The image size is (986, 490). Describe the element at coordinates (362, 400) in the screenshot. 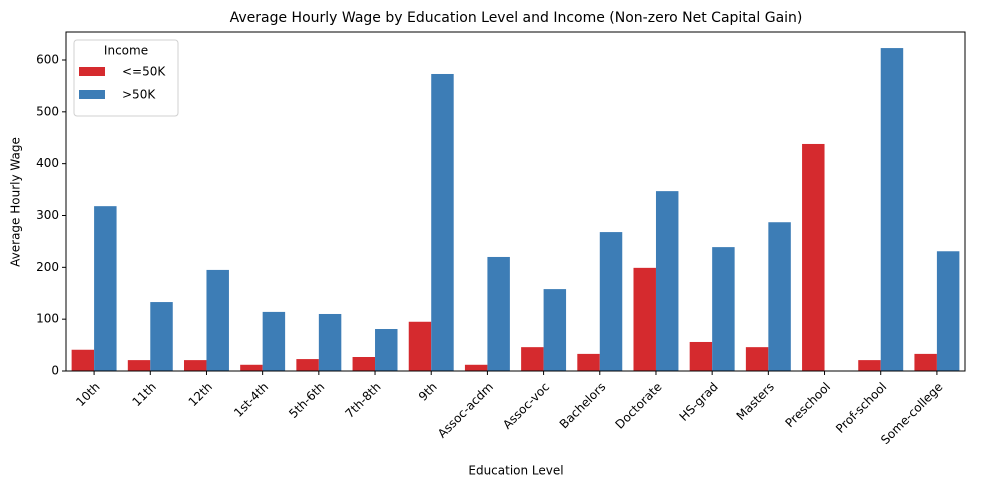

I see `x-tick-label: 7th-8th` at that location.